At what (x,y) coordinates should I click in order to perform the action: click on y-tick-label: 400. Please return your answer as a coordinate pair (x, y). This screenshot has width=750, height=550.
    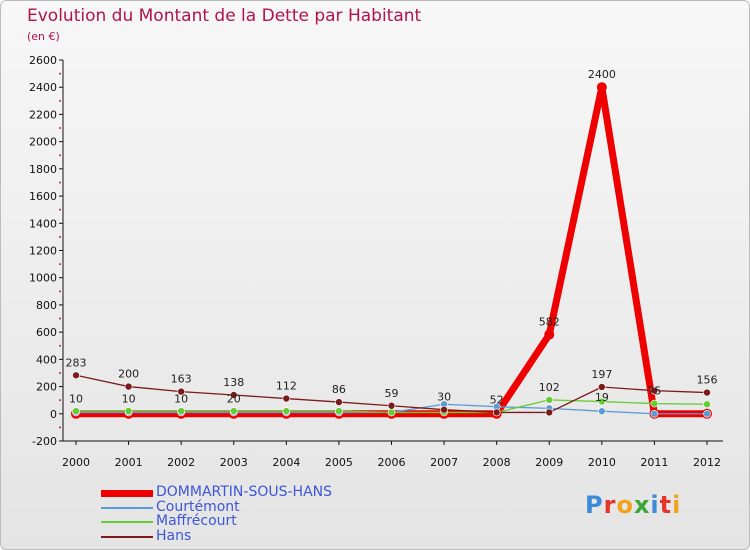
    Looking at the image, I should click on (46, 359).